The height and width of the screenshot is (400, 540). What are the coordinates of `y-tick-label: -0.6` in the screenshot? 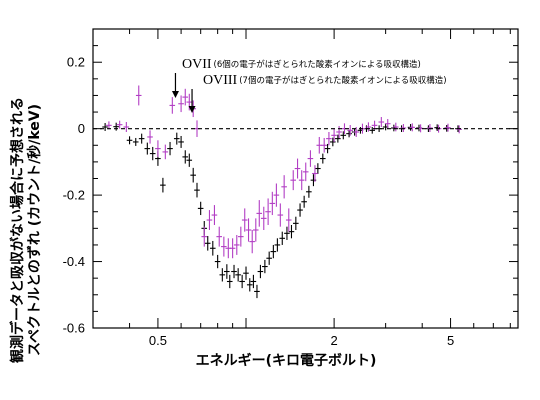 It's located at (74, 328).